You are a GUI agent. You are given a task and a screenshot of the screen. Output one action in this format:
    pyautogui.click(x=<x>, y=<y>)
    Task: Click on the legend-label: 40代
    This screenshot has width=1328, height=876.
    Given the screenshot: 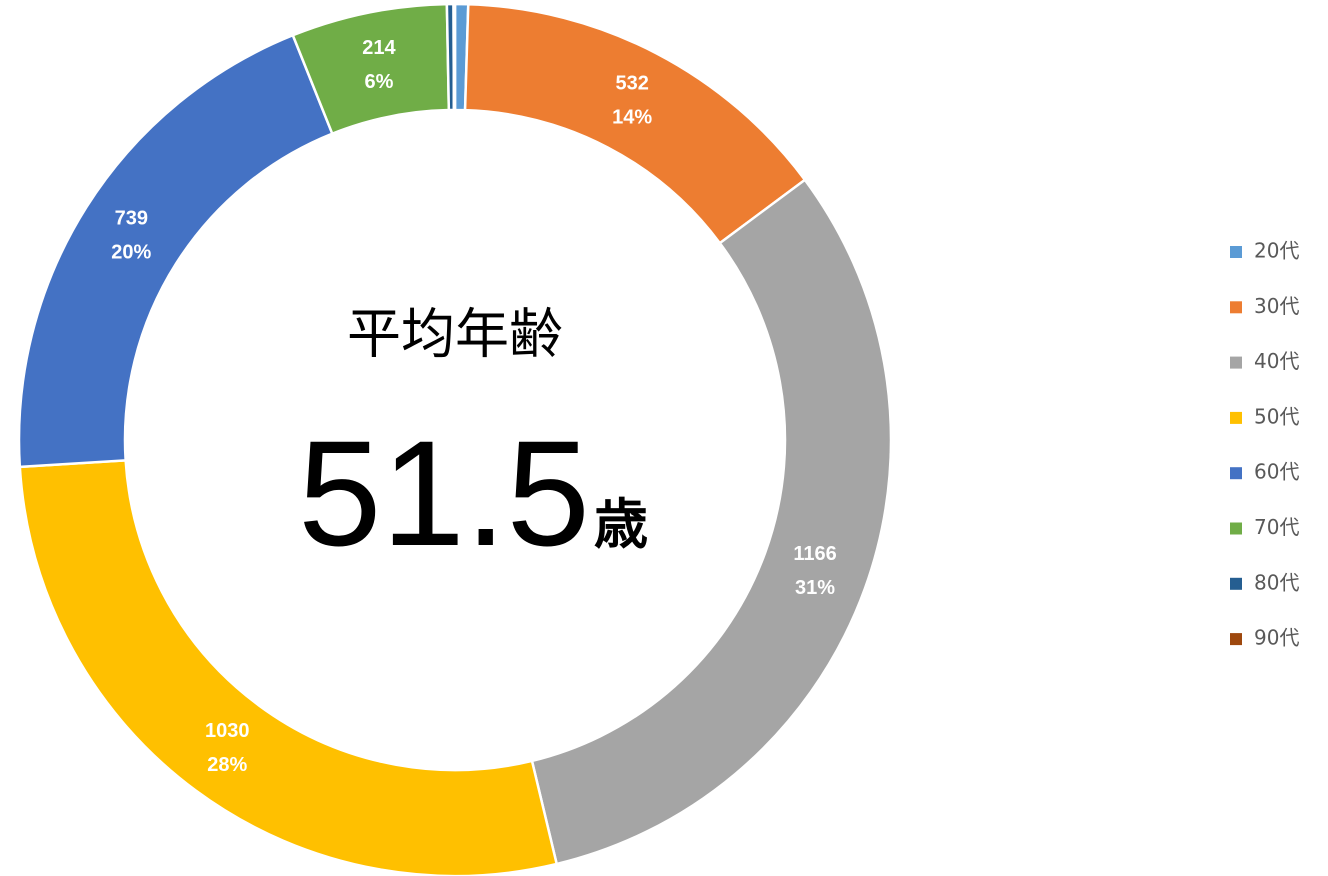 What is the action you would take?
    pyautogui.click(x=1276, y=361)
    